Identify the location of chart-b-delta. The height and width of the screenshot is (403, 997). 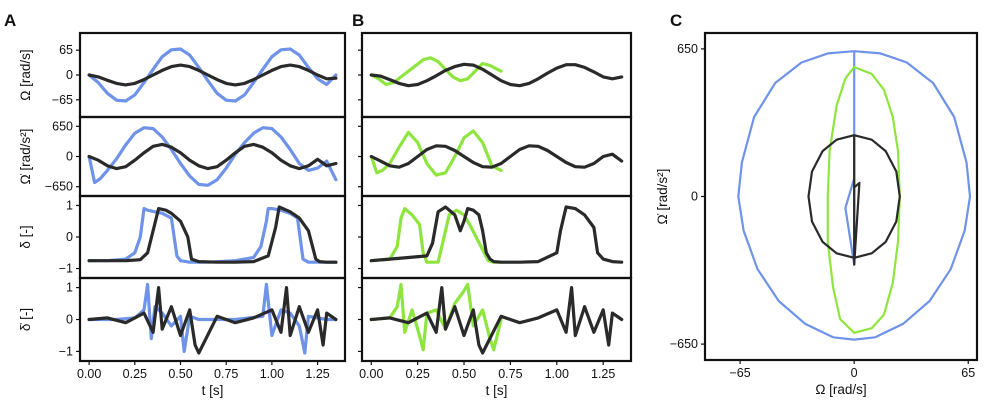
(495, 237).